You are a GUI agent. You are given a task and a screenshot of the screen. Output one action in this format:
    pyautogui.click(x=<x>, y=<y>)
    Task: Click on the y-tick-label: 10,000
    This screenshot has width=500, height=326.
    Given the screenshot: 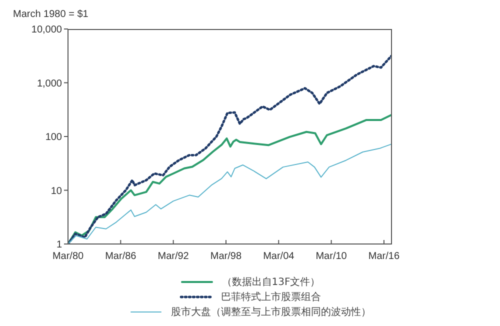 What is the action you would take?
    pyautogui.click(x=46, y=30)
    